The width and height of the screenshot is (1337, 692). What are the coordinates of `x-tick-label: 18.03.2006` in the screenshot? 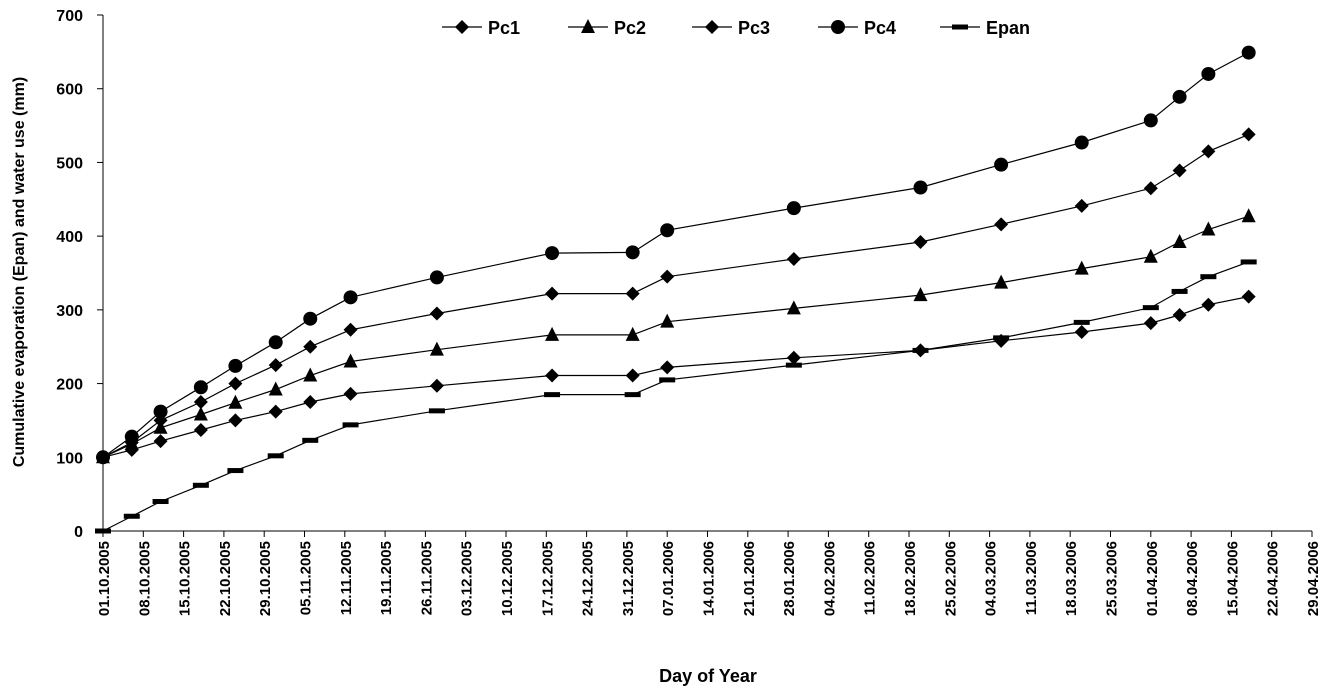 It's located at (1071, 578).